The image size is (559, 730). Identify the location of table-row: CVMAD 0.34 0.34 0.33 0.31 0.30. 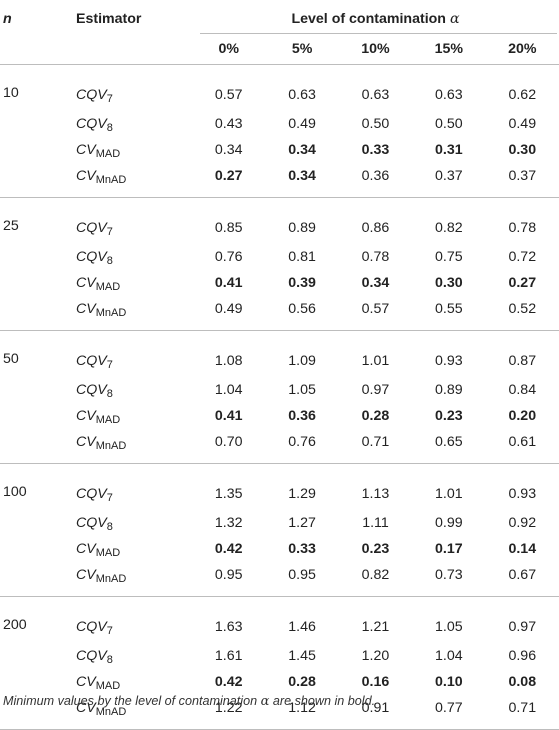
(279, 150).